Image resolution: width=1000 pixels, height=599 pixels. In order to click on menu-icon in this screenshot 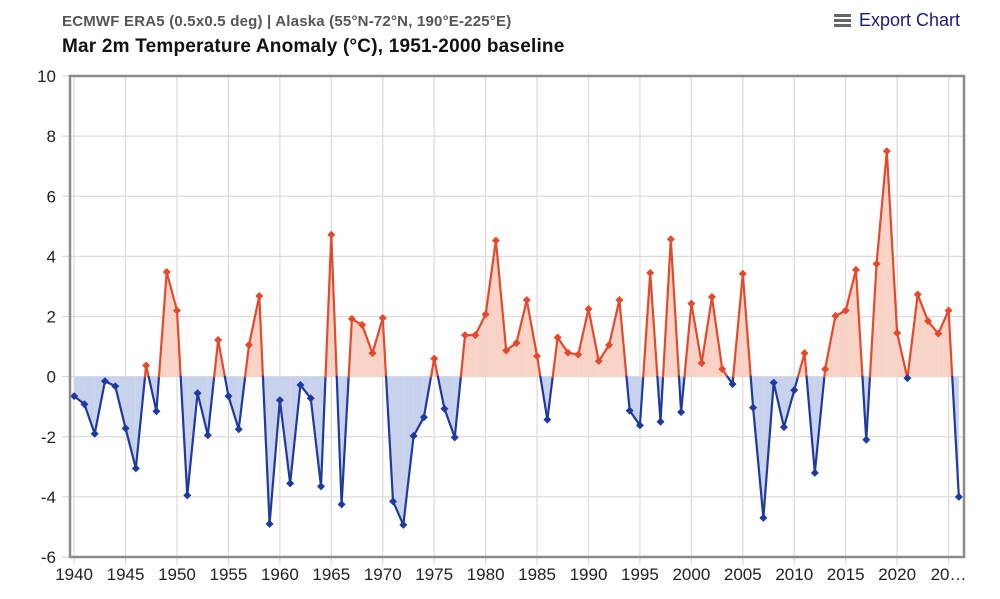, I will do `click(842, 20)`.